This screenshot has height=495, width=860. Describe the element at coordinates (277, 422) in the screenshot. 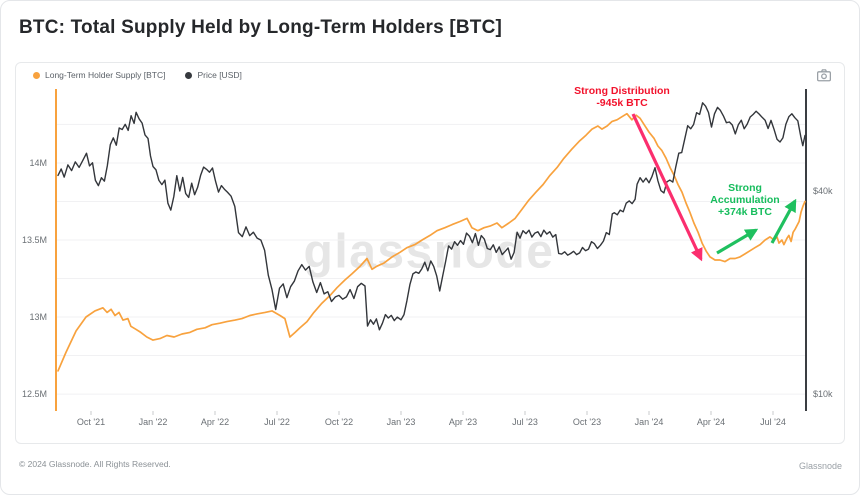

I see `x-tick-label: Jul '22` at that location.